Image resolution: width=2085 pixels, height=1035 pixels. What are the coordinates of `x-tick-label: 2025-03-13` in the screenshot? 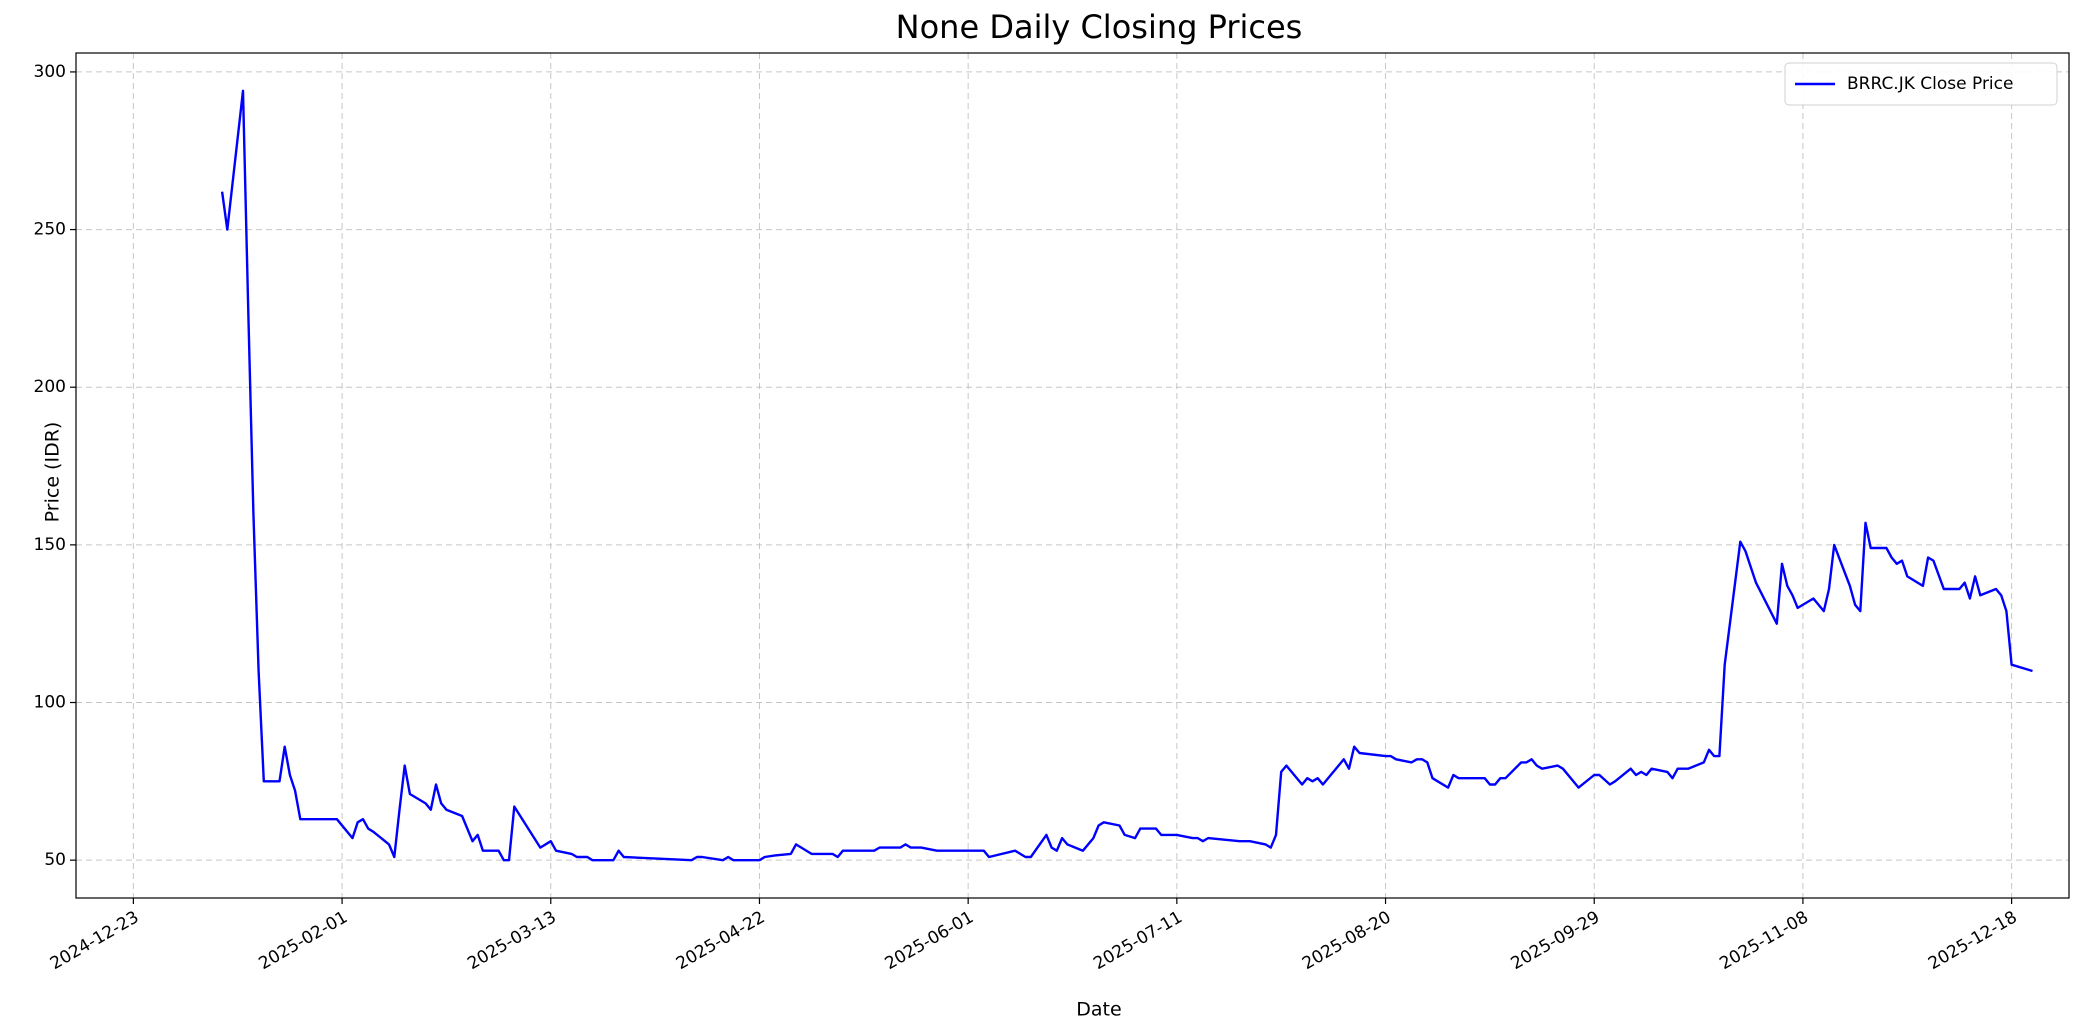 It's located at (512, 940).